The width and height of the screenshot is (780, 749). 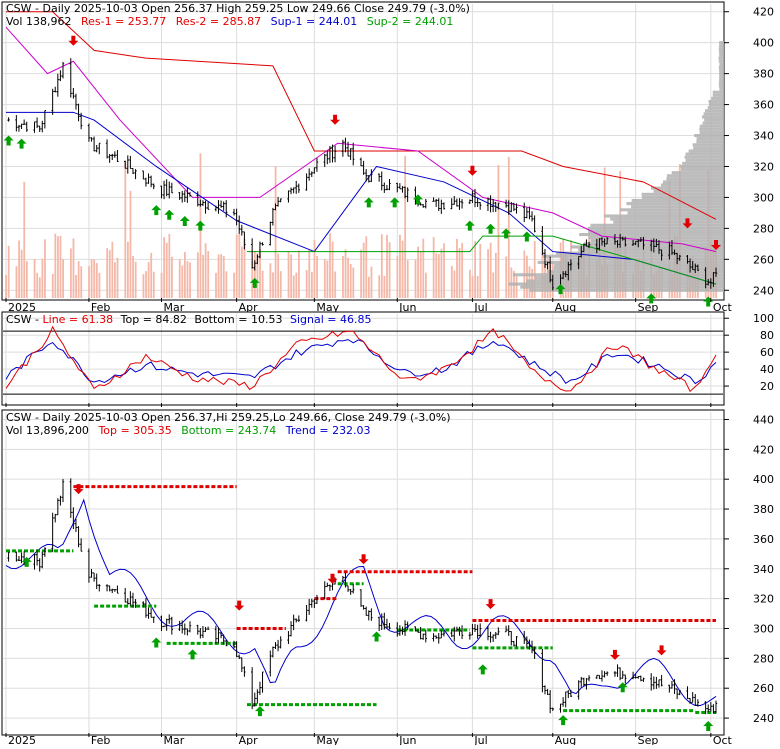 I want to click on price-x-axis: 2025 Feb Mar Apr May Jun Jul Aug Sep Oct, so click(x=369, y=306).